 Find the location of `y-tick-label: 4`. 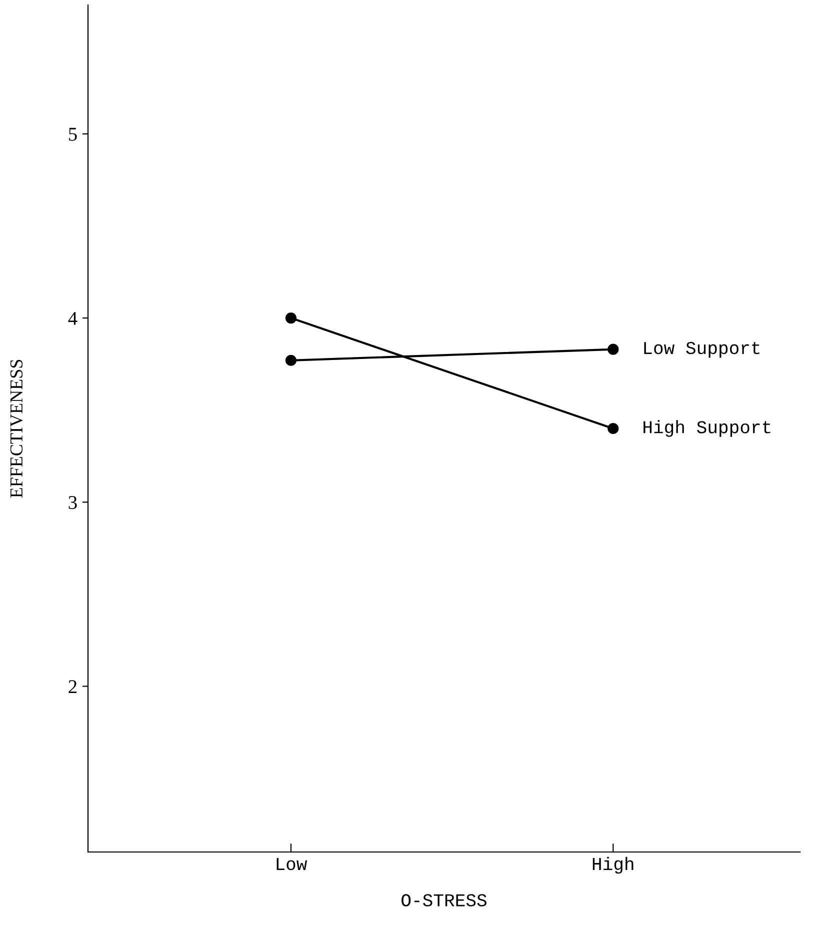

y-tick-label: 4 is located at coordinates (73, 318).